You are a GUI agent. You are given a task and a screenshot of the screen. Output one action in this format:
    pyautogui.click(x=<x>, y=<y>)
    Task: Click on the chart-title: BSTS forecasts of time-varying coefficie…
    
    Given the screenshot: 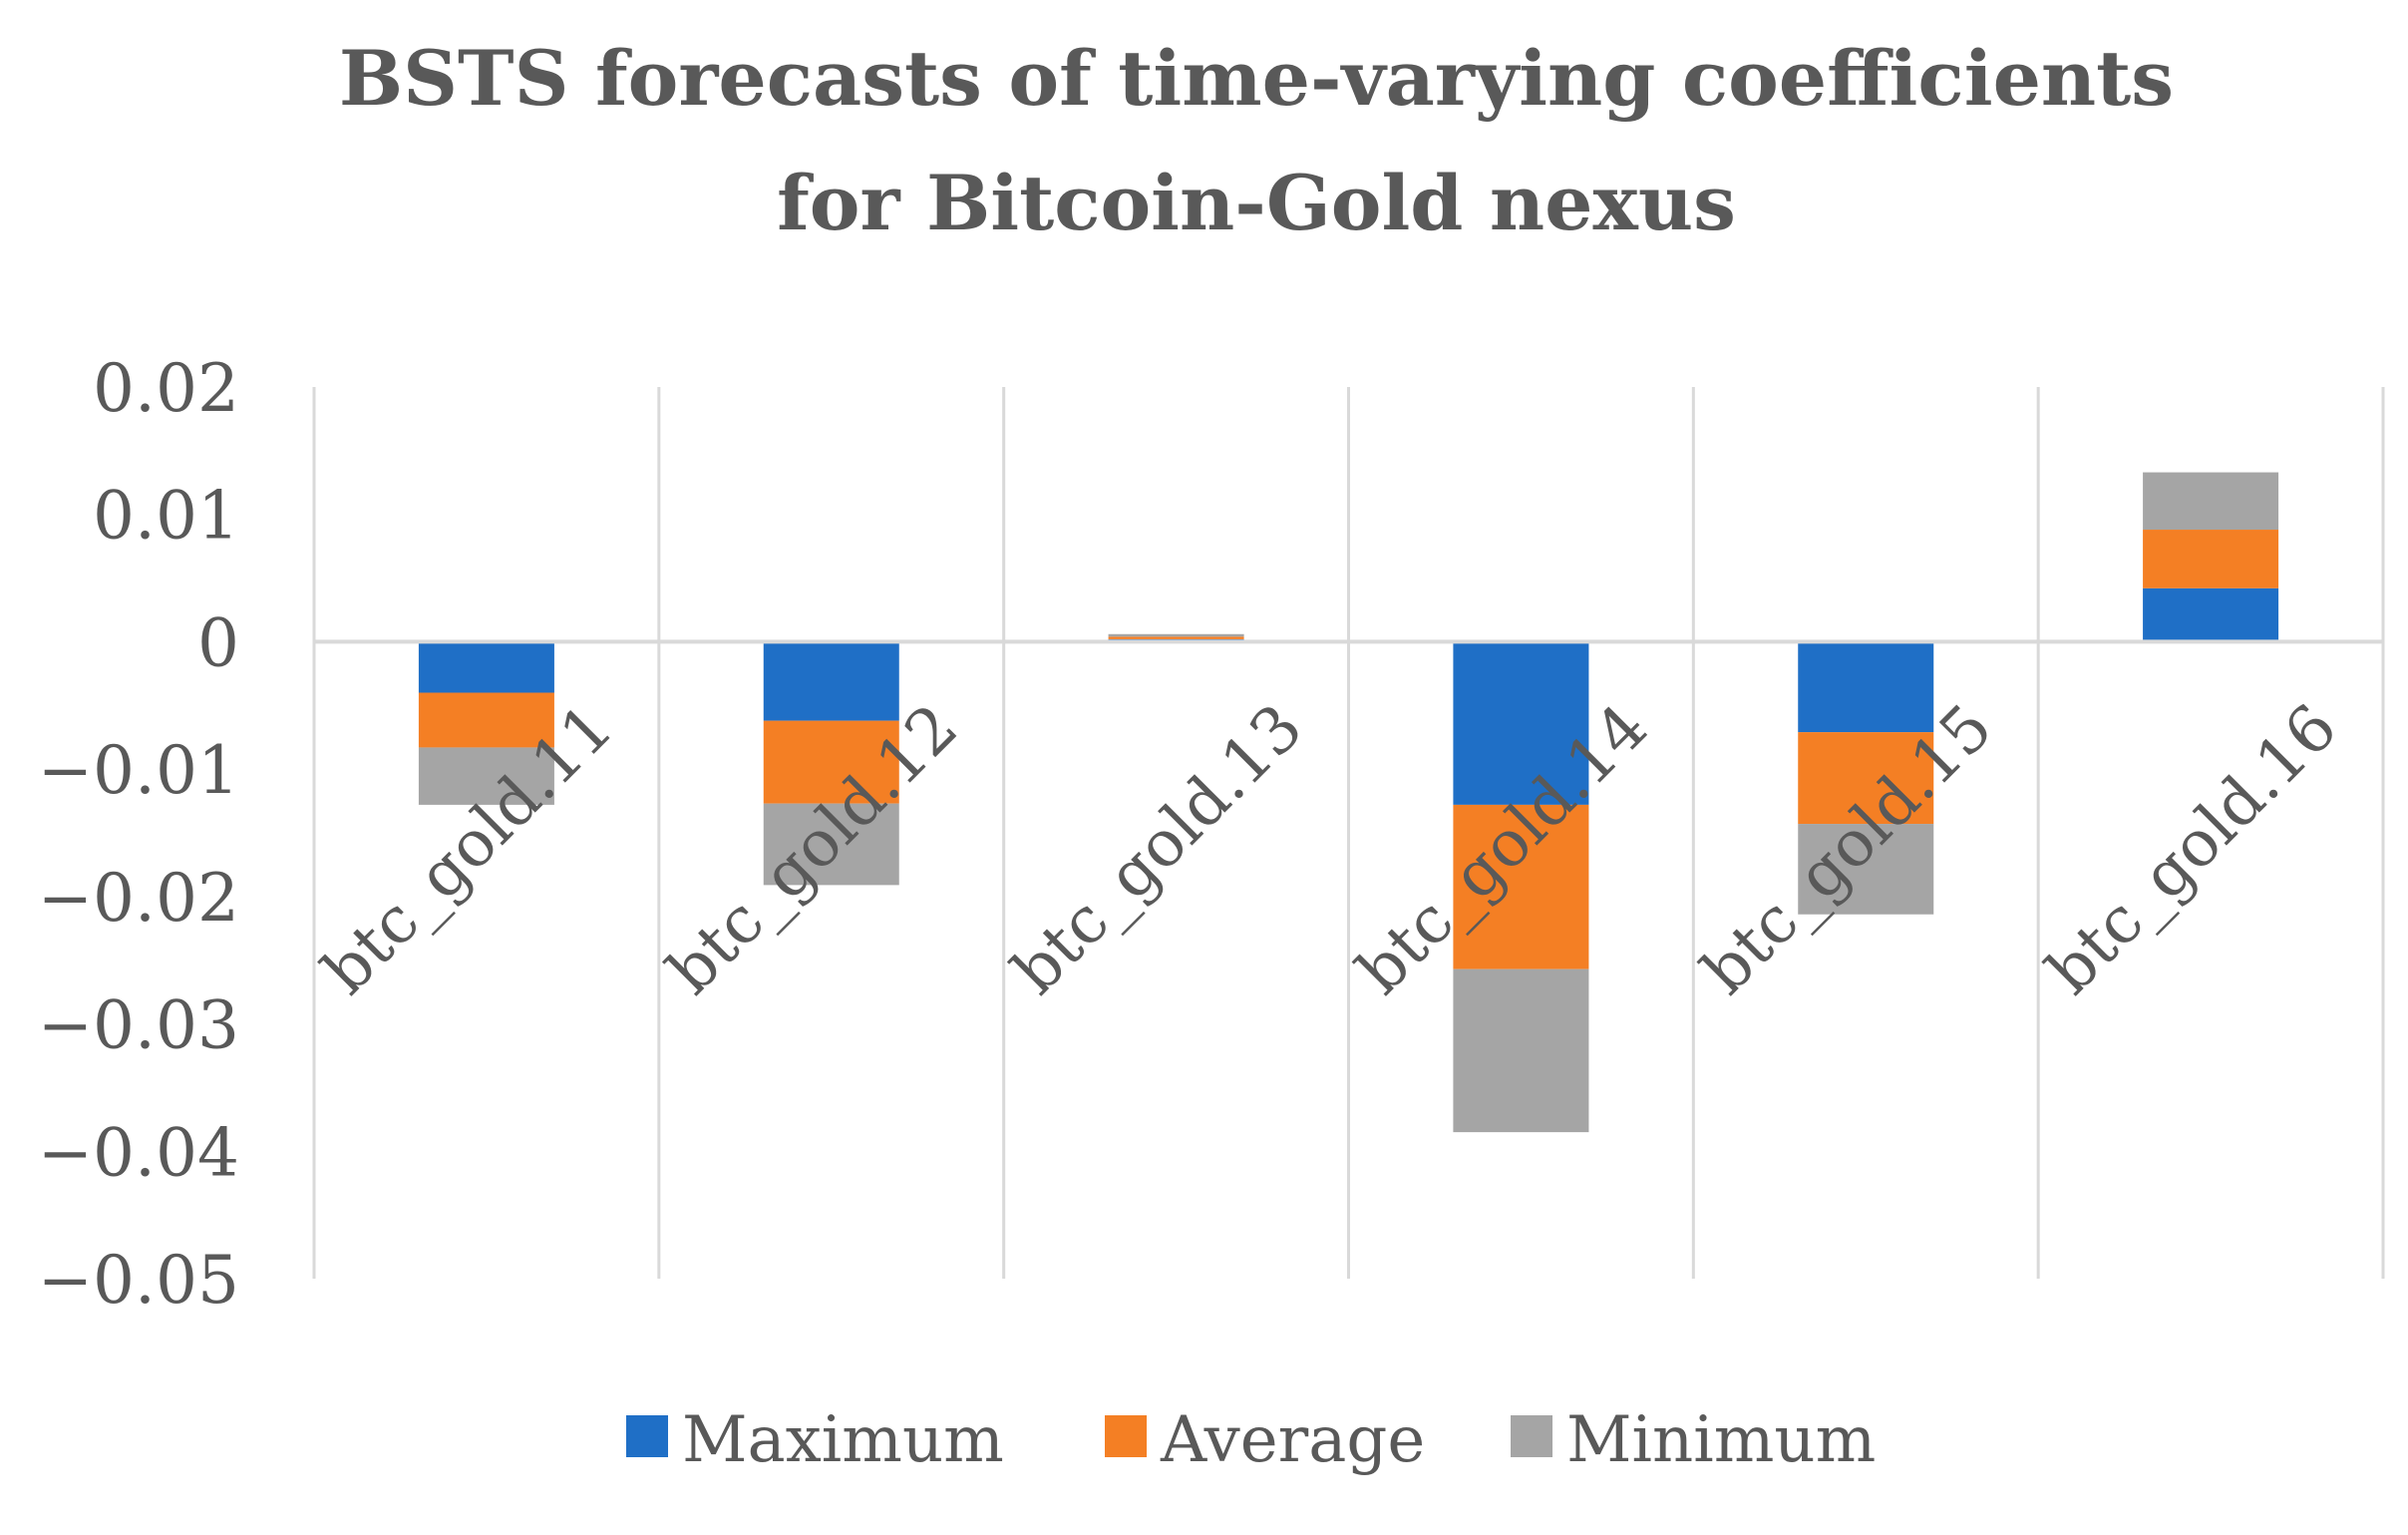 What is the action you would take?
    pyautogui.click(x=1256, y=140)
    